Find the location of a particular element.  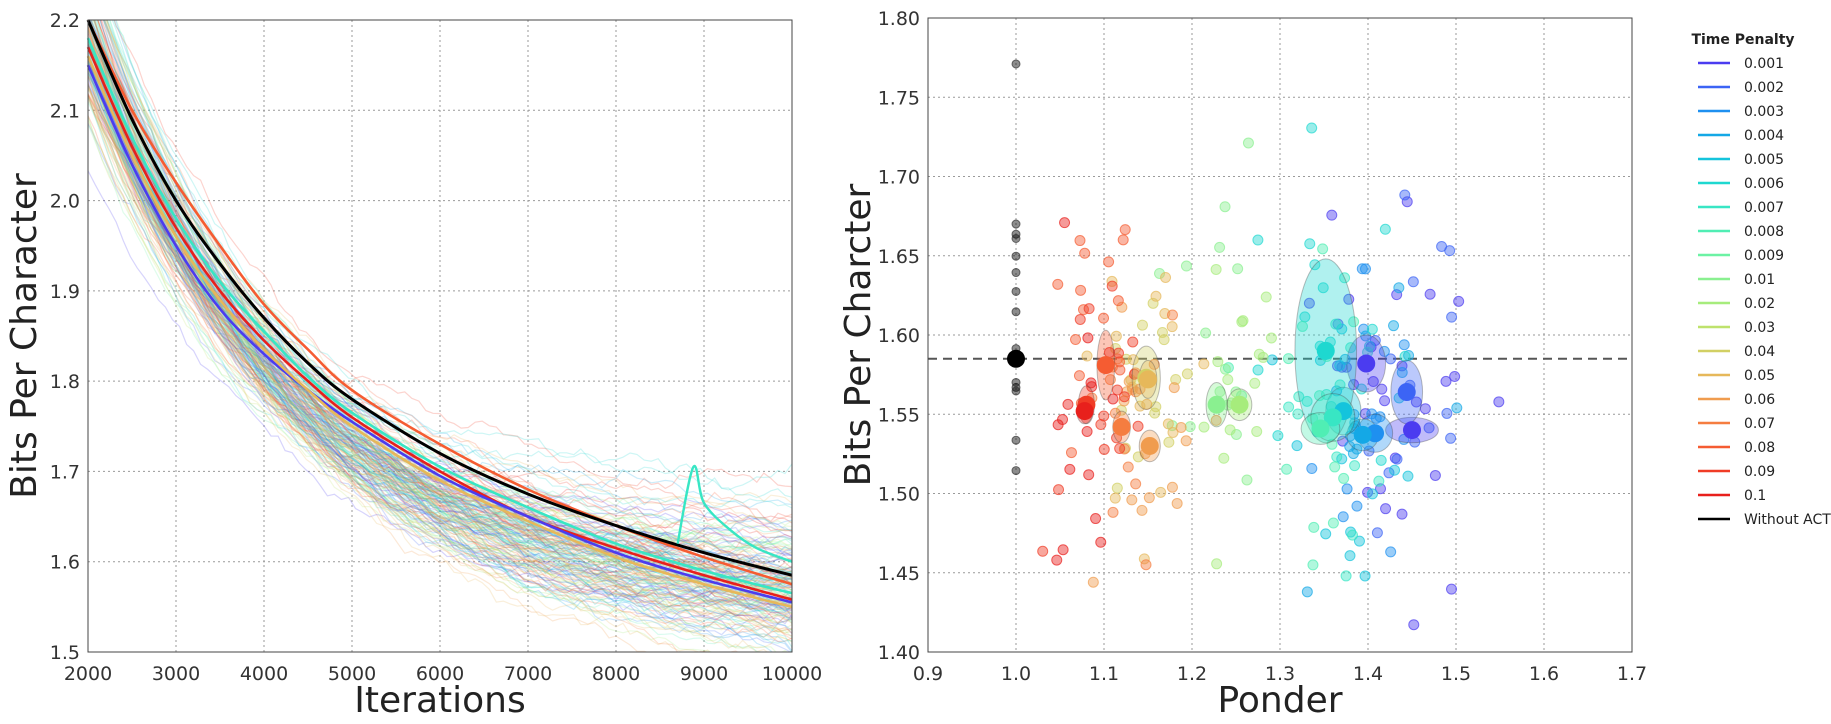

legend-item: 0.03 is located at coordinates (1736, 328).